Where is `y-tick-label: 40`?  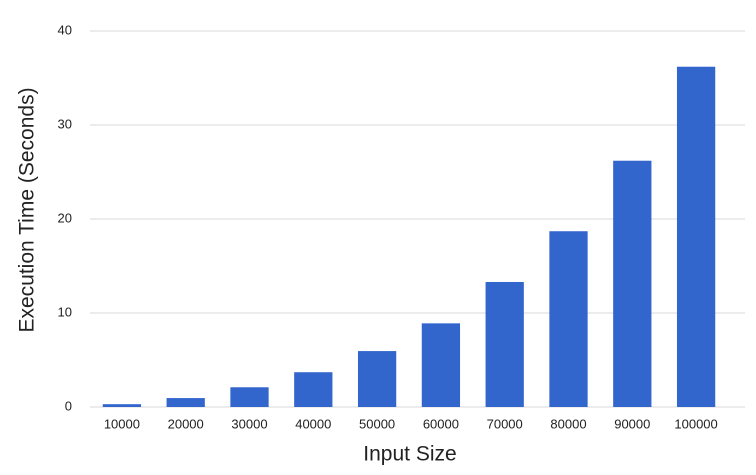 y-tick-label: 40 is located at coordinates (65, 29).